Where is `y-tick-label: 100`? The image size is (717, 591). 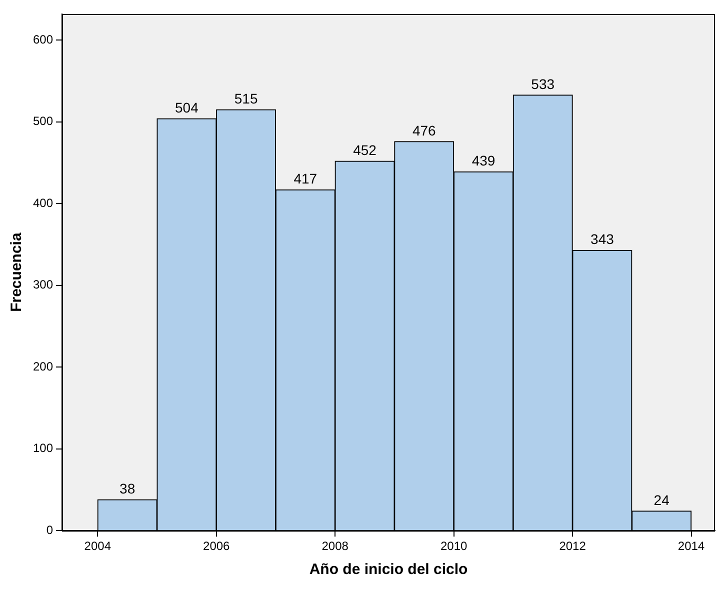
y-tick-label: 100 is located at coordinates (43, 448).